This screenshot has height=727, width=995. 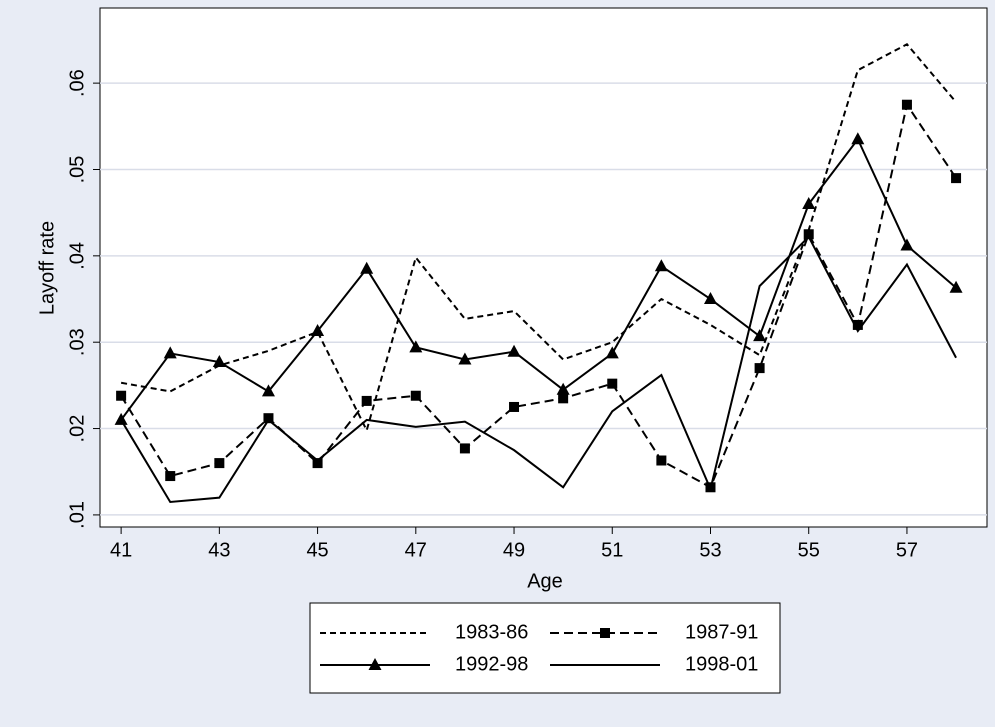 What do you see at coordinates (545, 648) in the screenshot?
I see `legend` at bounding box center [545, 648].